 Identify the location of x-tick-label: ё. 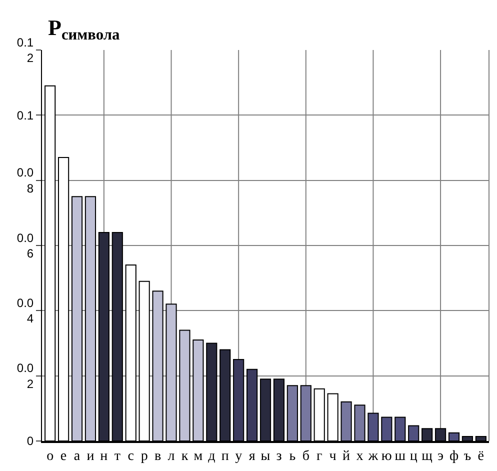
(481, 456).